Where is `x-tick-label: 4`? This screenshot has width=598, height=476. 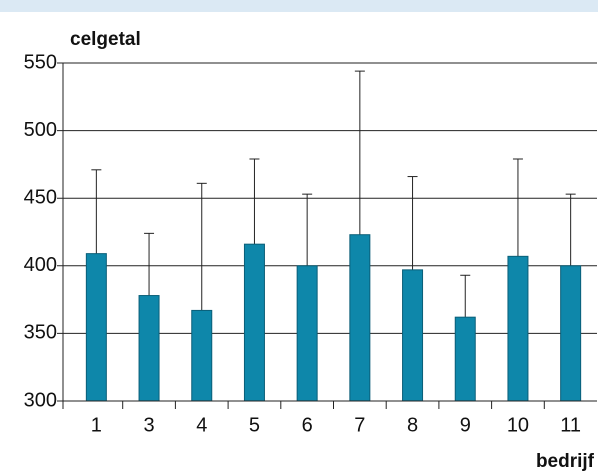 x-tick-label: 4 is located at coordinates (201, 425).